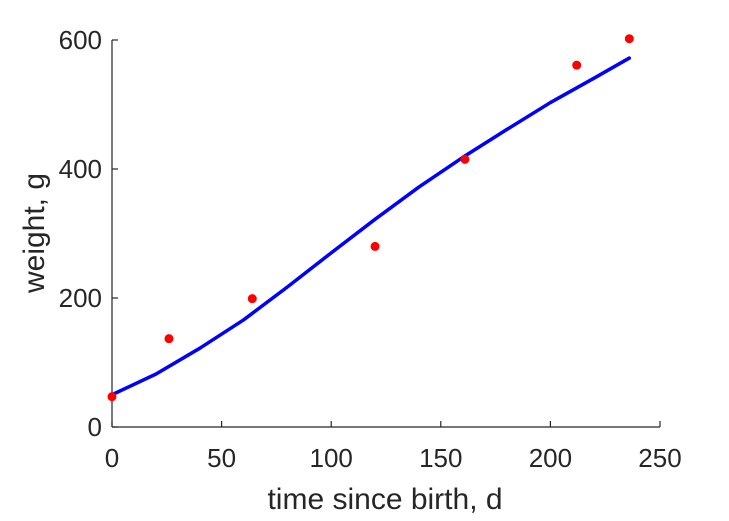  What do you see at coordinates (384, 499) in the screenshot?
I see `x-axis-label: time since birth, d` at bounding box center [384, 499].